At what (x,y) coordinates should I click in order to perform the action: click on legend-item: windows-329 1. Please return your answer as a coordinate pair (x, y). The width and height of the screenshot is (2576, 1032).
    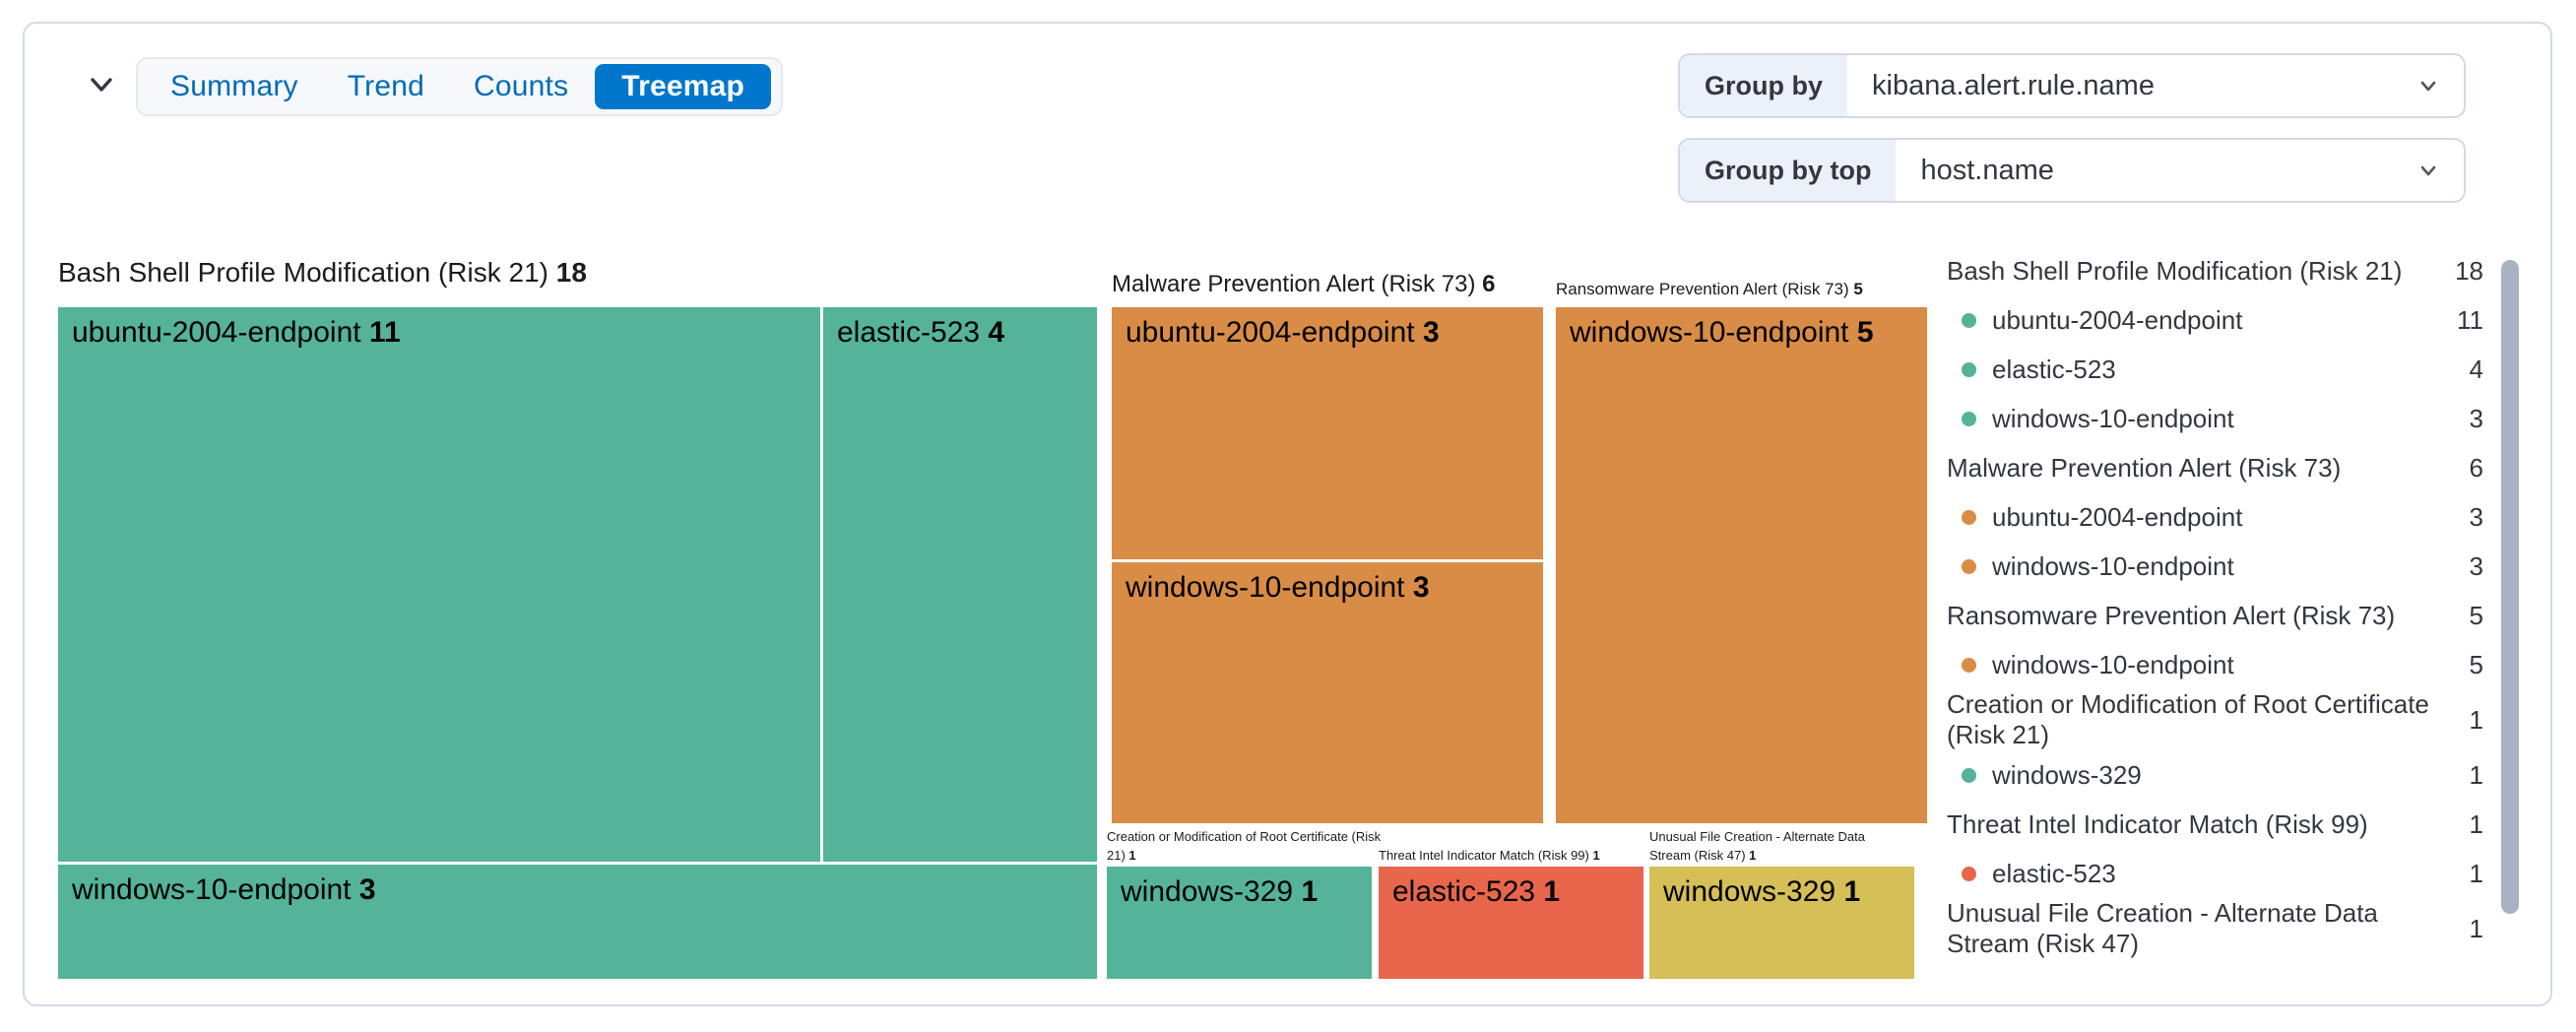
    Looking at the image, I should click on (2215, 775).